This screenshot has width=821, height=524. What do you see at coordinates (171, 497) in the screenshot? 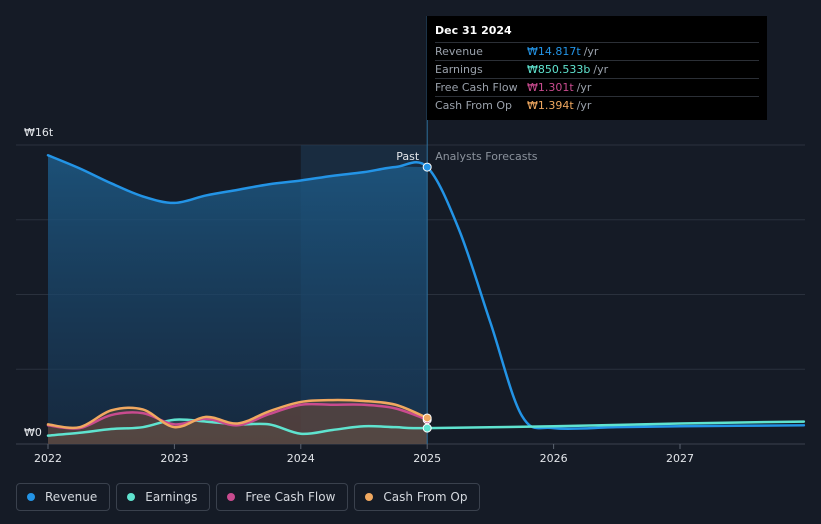
I see `legend-label: Earnings` at bounding box center [171, 497].